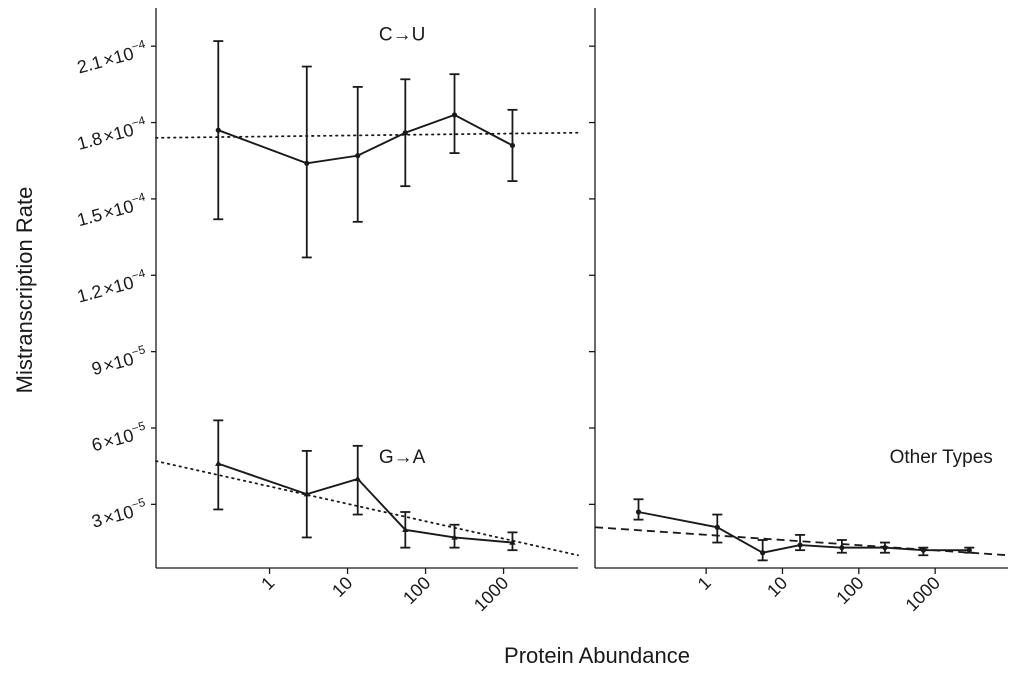  Describe the element at coordinates (597, 655) in the screenshot. I see `x-axis-title: Protein Abundance` at that location.